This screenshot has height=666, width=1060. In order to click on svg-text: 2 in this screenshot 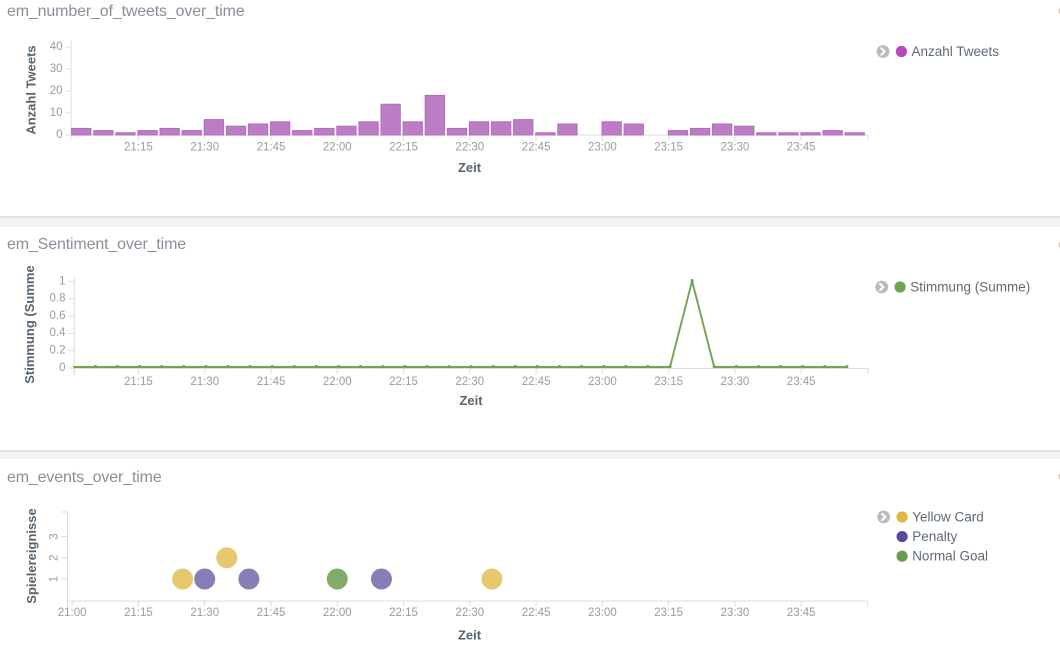, I will do `click(55, 558)`.